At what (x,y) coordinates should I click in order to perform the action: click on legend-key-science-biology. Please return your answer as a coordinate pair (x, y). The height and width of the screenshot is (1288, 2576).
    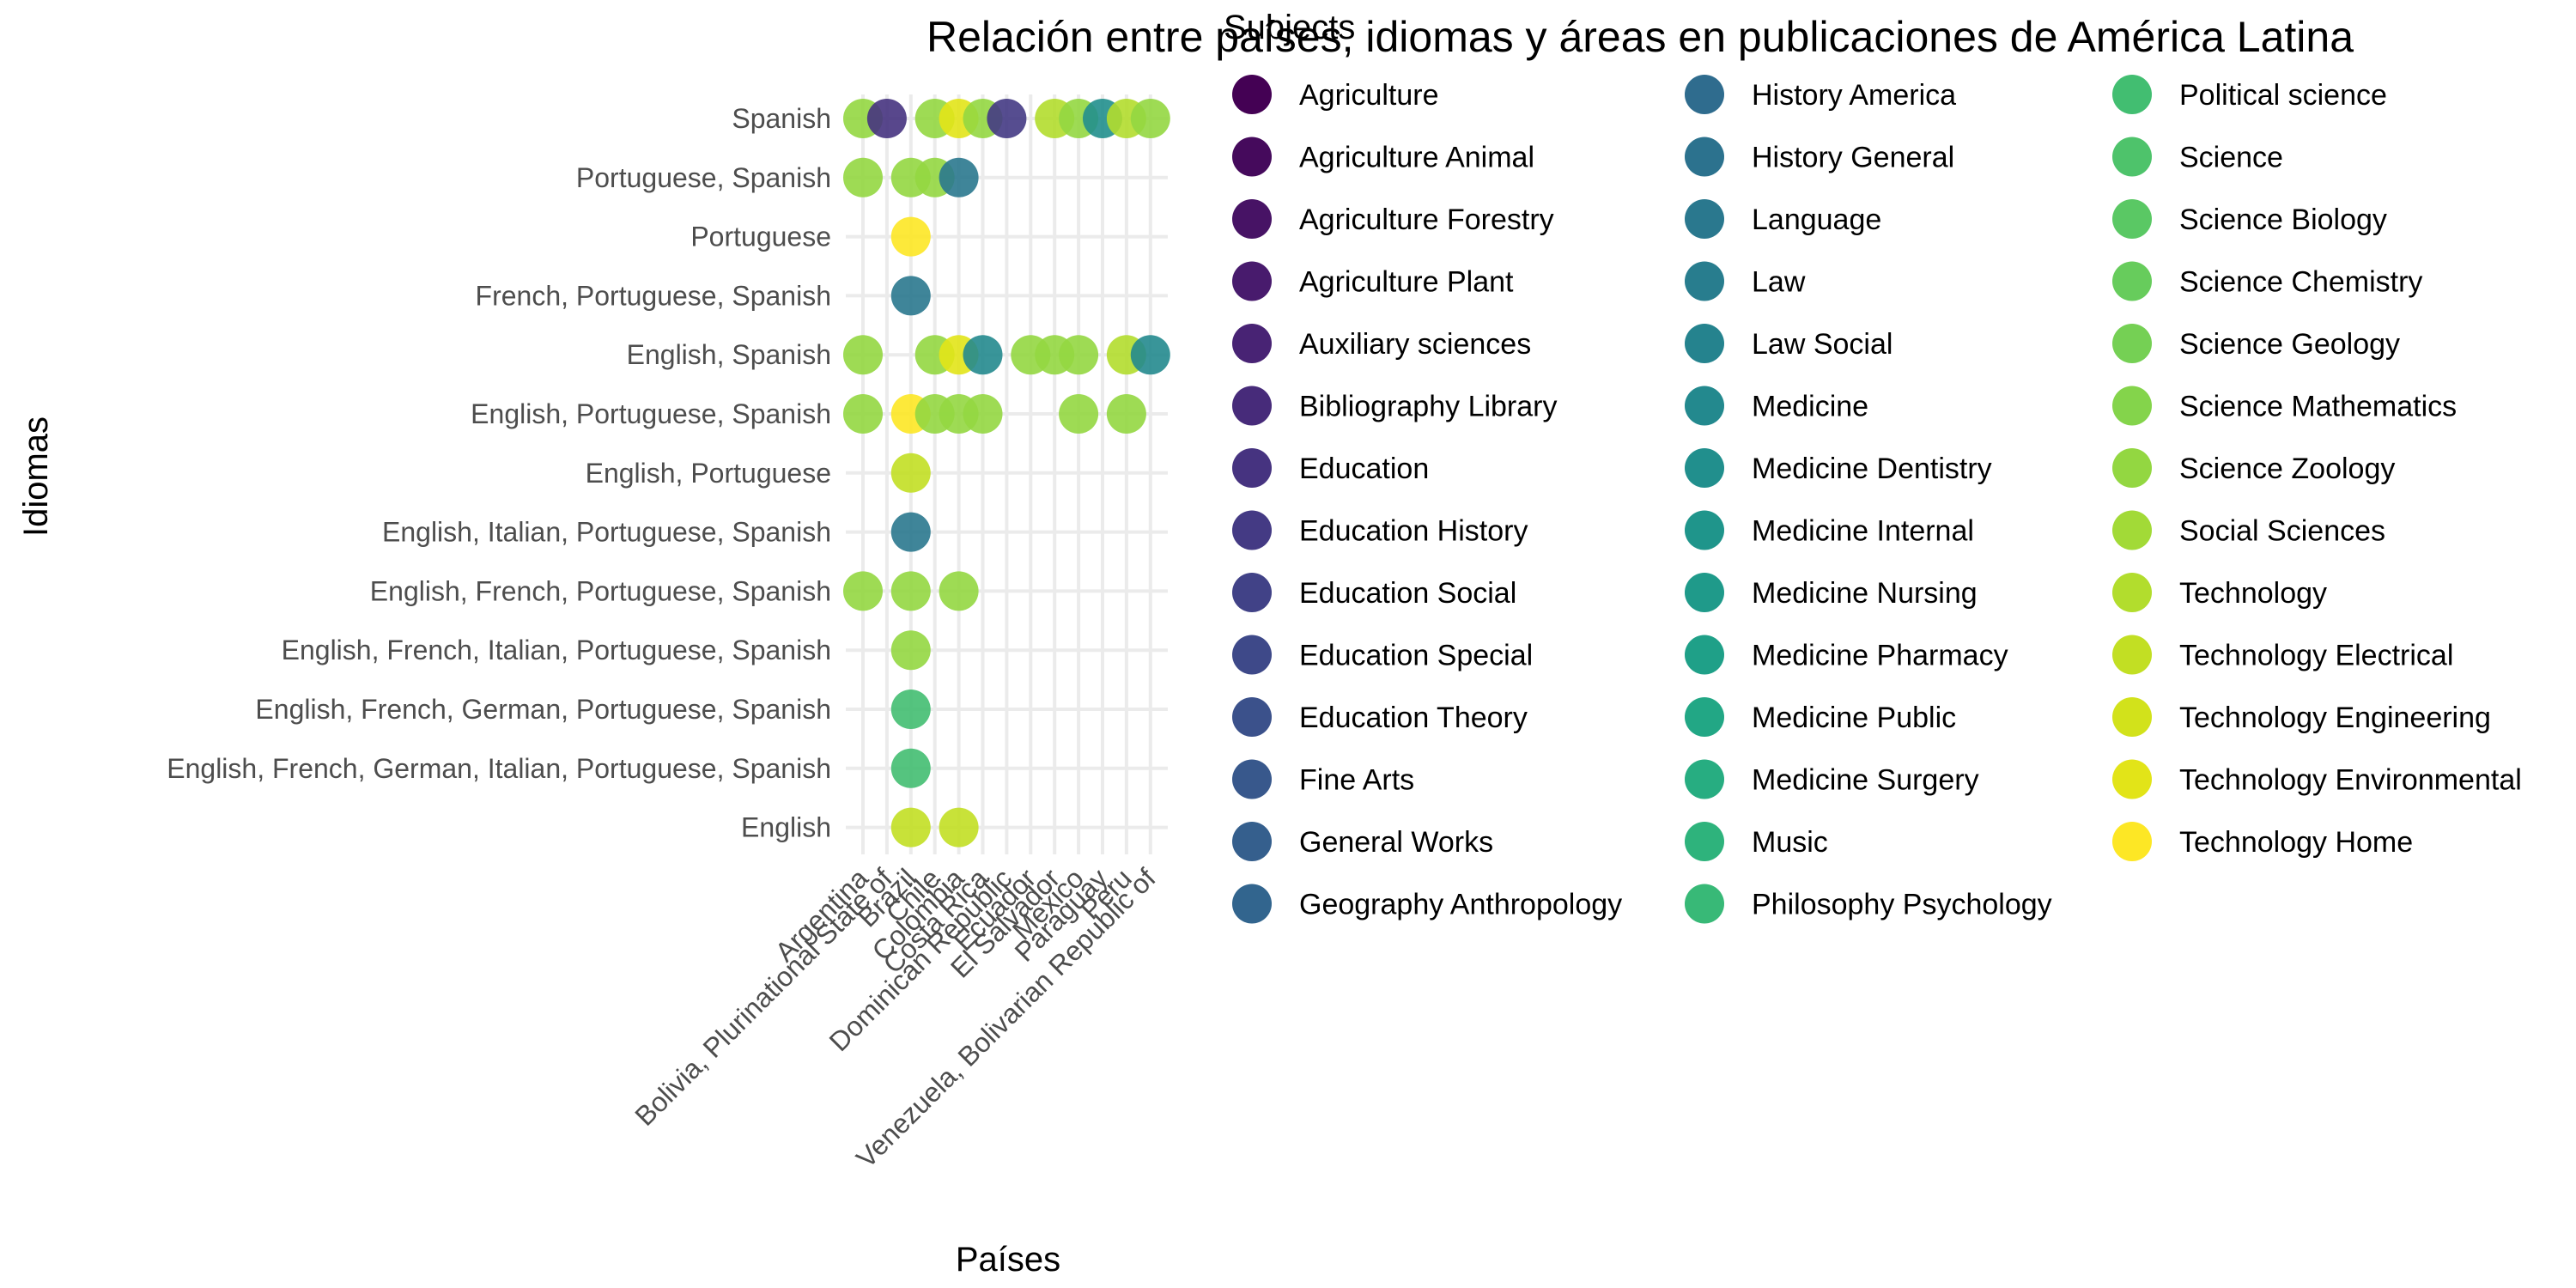
    Looking at the image, I should click on (2132, 219).